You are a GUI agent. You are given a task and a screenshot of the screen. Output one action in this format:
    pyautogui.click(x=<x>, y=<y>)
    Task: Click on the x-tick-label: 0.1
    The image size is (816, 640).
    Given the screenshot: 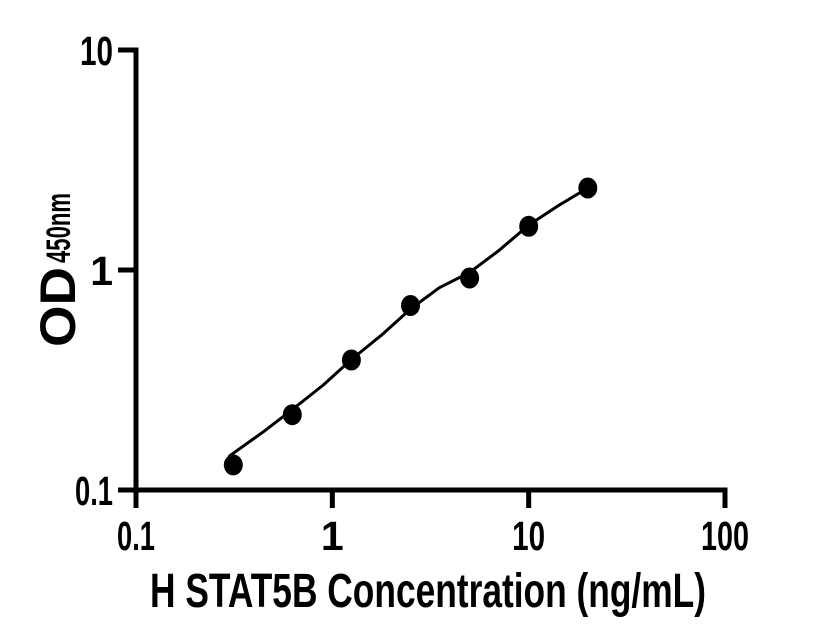 What is the action you would take?
    pyautogui.click(x=136, y=536)
    